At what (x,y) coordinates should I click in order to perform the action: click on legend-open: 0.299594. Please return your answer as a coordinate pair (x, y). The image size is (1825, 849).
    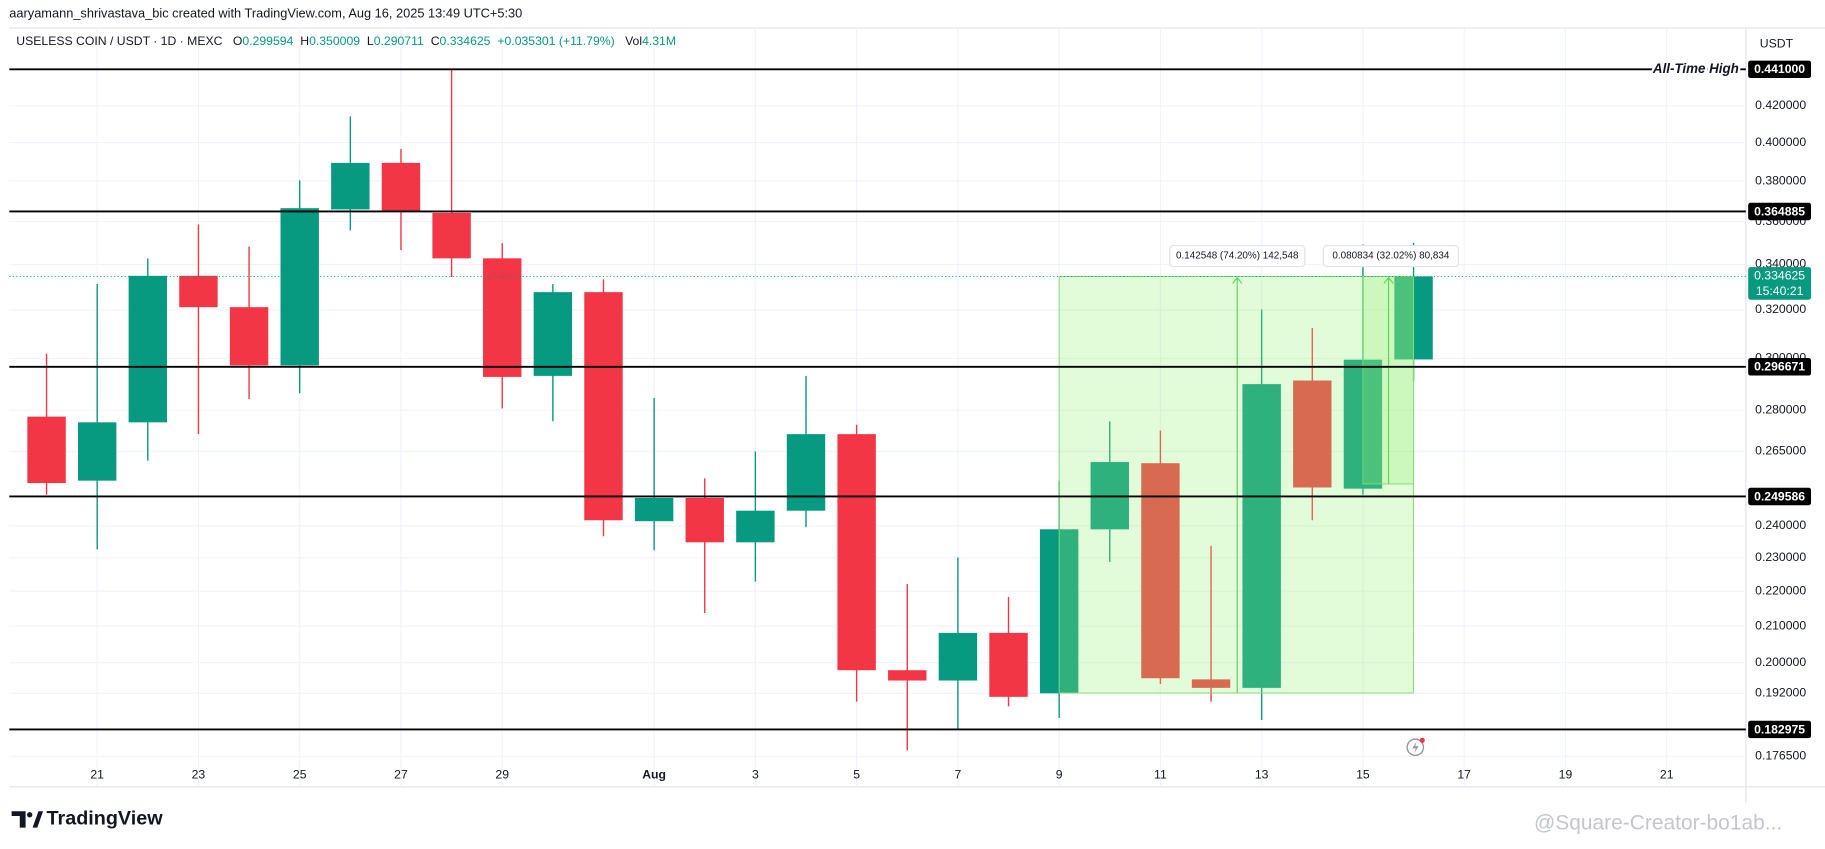
    Looking at the image, I should click on (267, 41).